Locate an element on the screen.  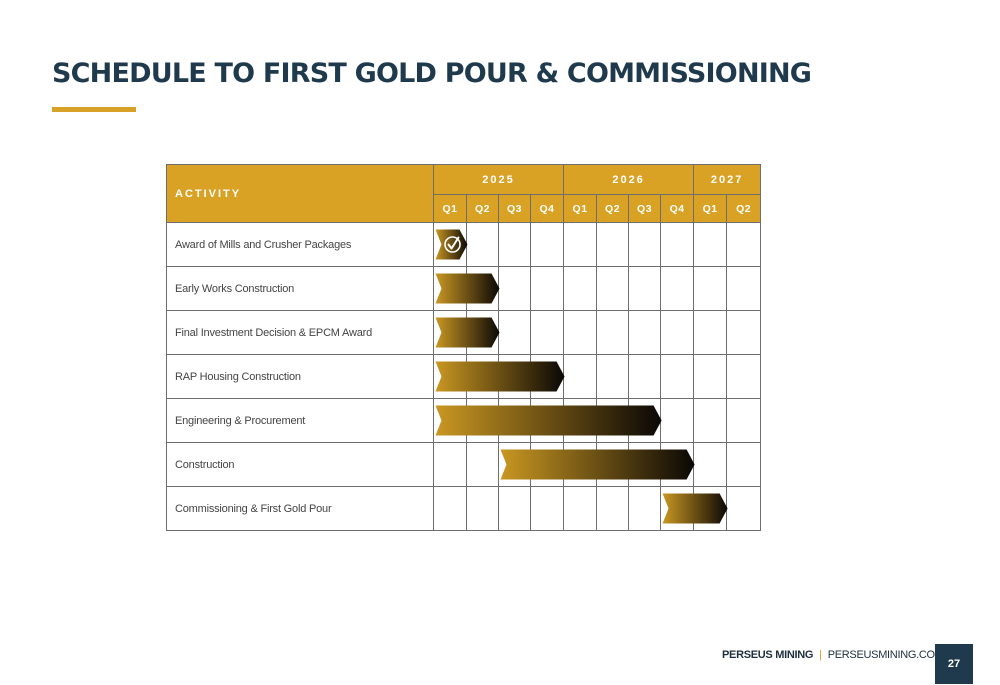
activity-row: RAP Housing Construction is located at coordinates (464, 376).